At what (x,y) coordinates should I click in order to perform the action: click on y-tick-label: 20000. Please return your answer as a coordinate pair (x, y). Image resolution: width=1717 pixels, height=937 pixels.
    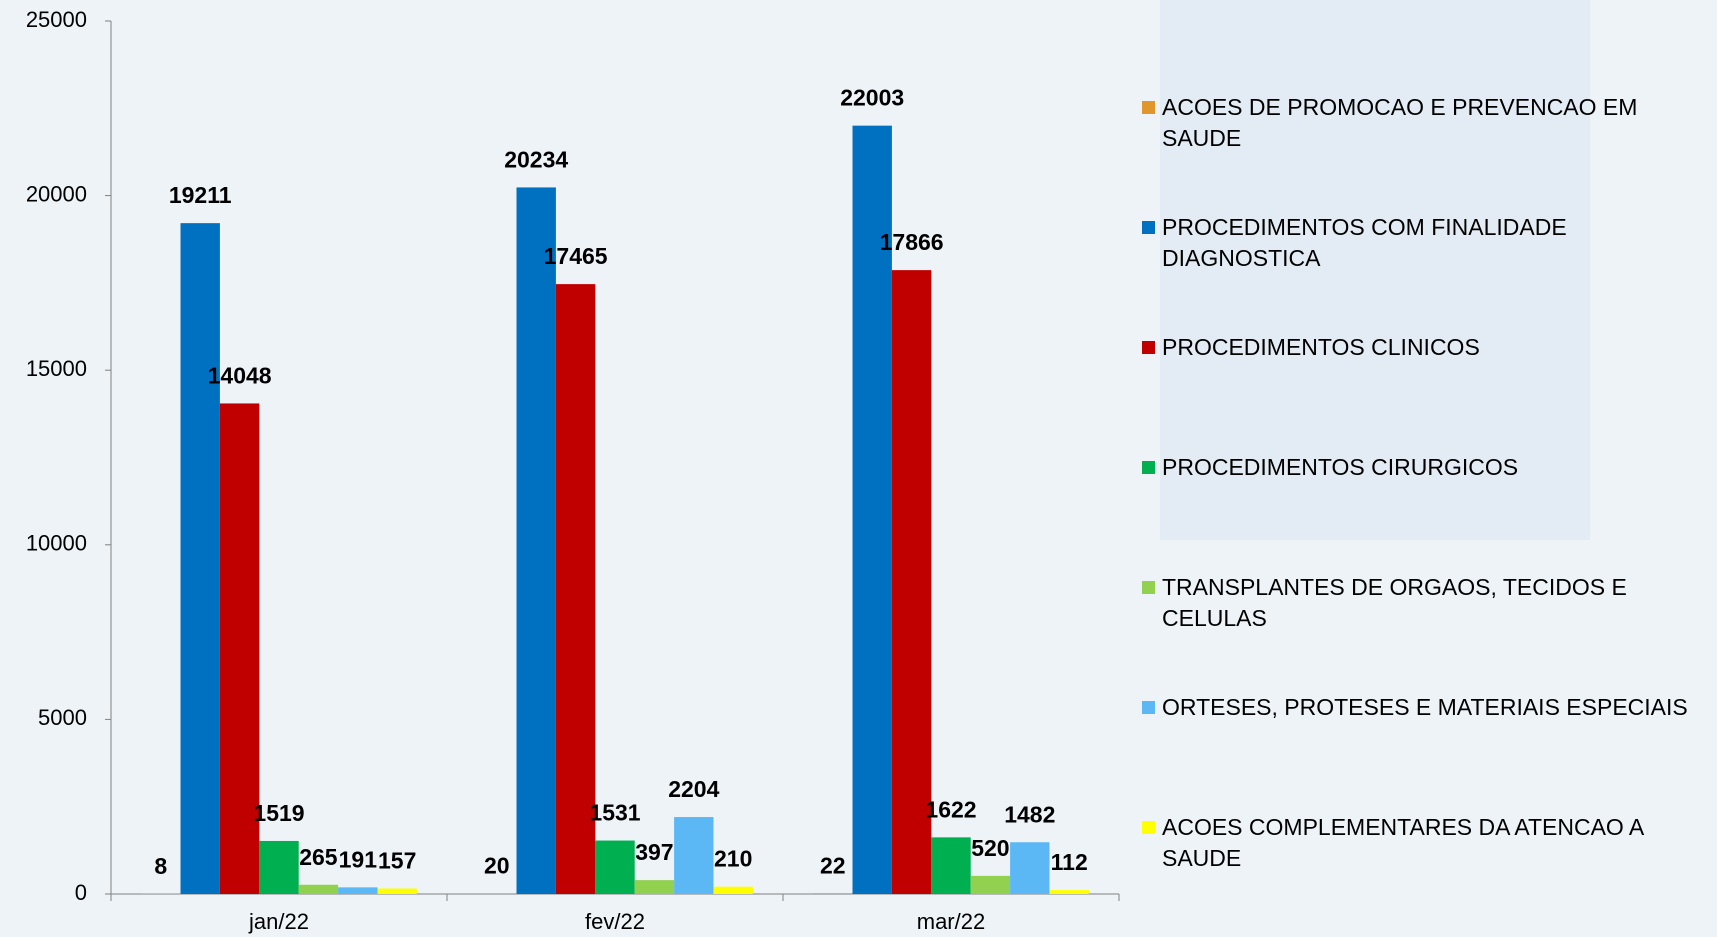
    Looking at the image, I should click on (56, 193).